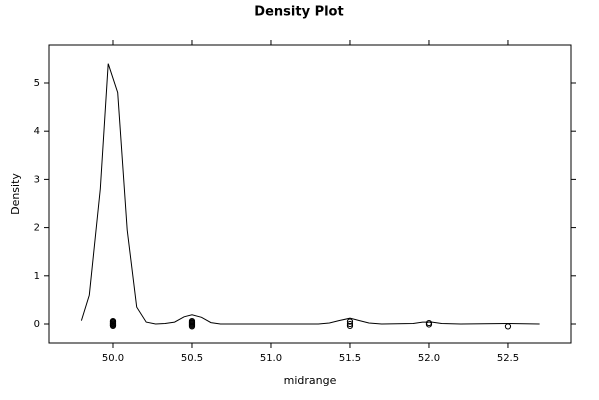 The height and width of the screenshot is (400, 599). I want to click on x-tick-label: 52.0, so click(429, 358).